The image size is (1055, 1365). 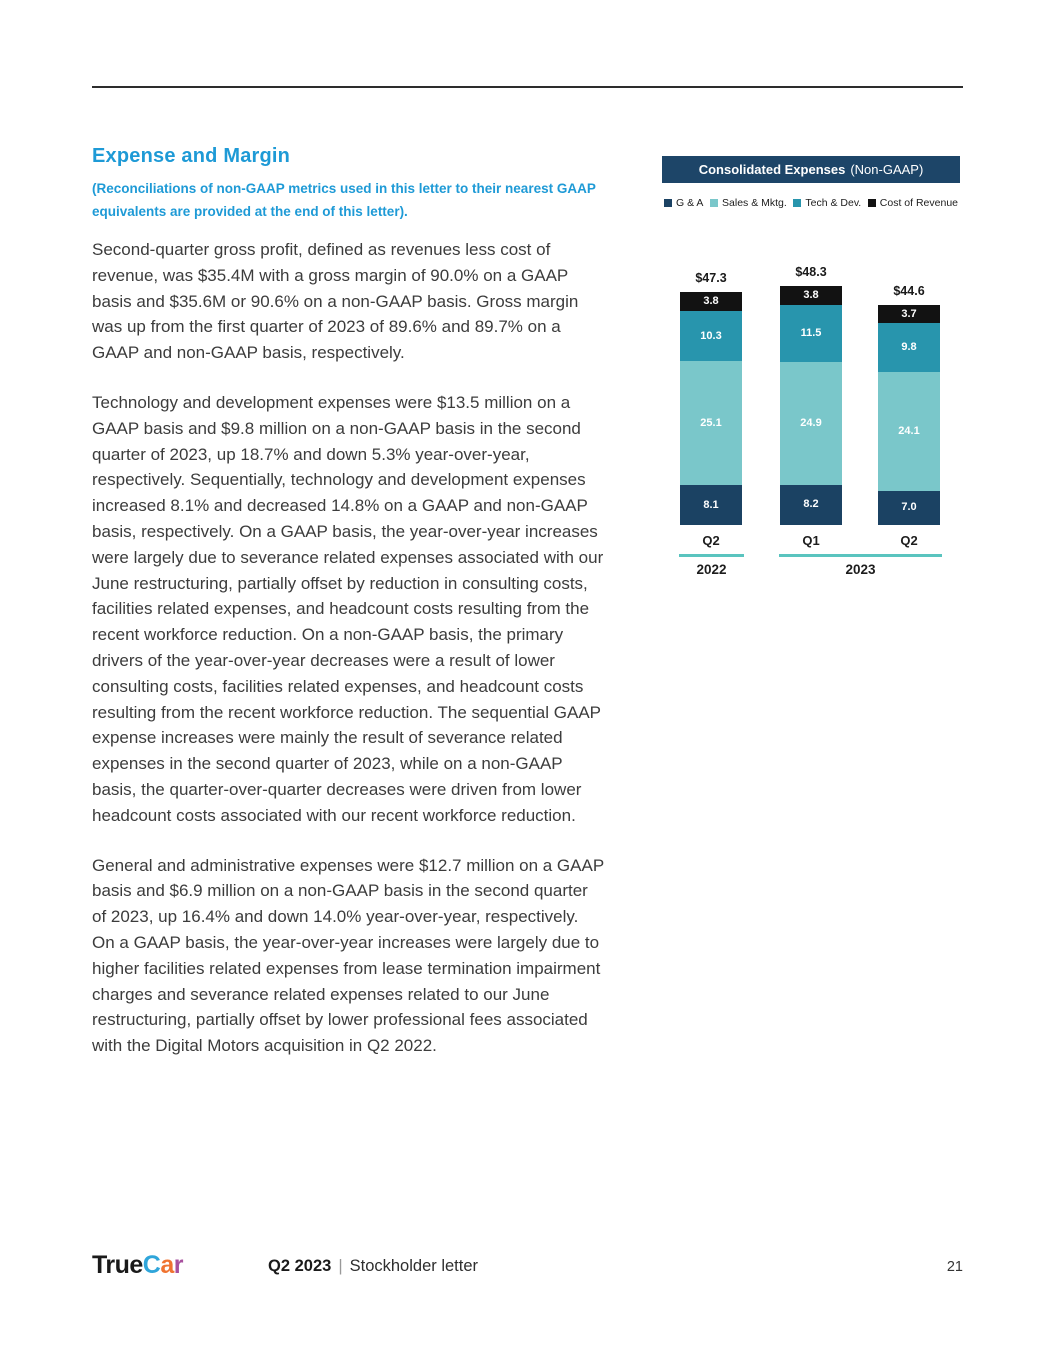 What do you see at coordinates (772, 169) in the screenshot?
I see `chart-title-bold: Consolidated Expenses` at bounding box center [772, 169].